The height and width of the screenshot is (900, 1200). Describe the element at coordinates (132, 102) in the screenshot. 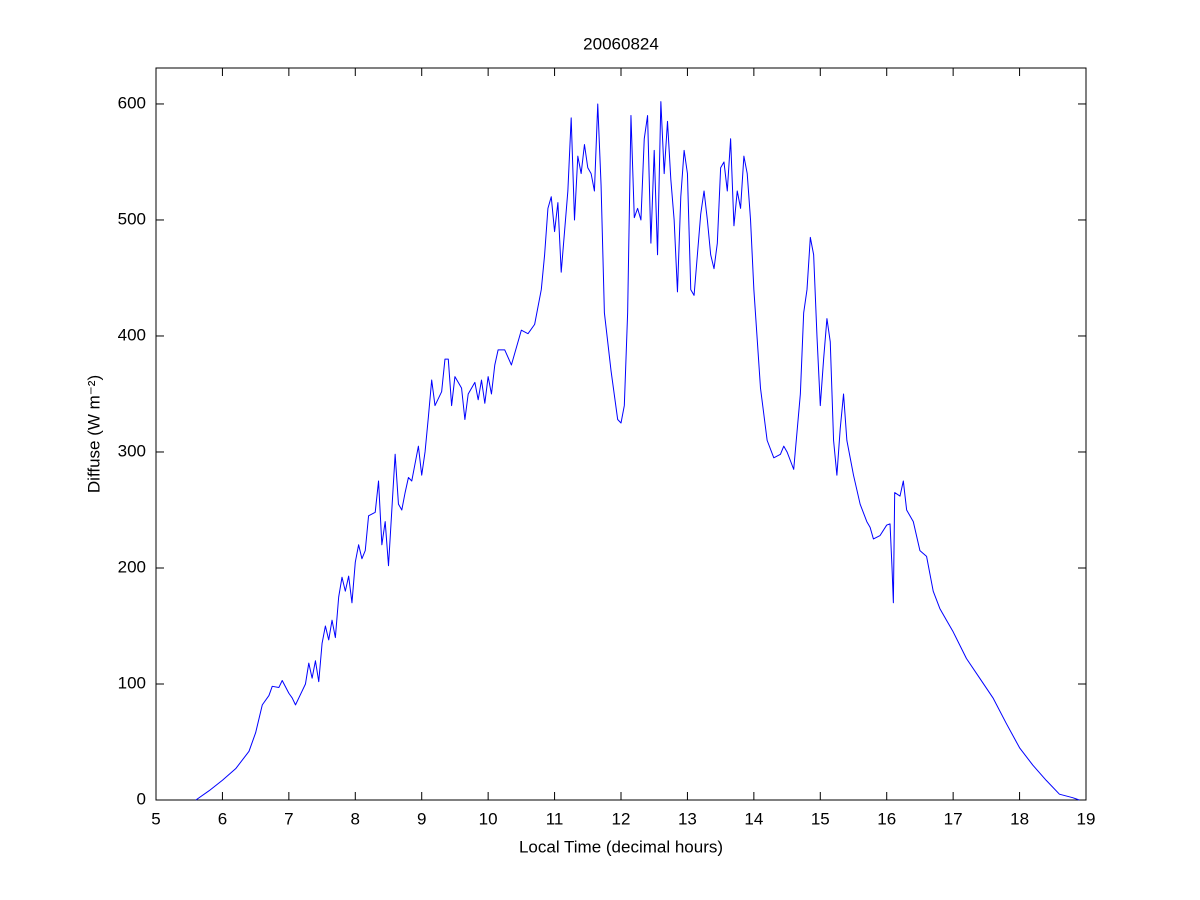

I see `y-tick-label: 600` at that location.